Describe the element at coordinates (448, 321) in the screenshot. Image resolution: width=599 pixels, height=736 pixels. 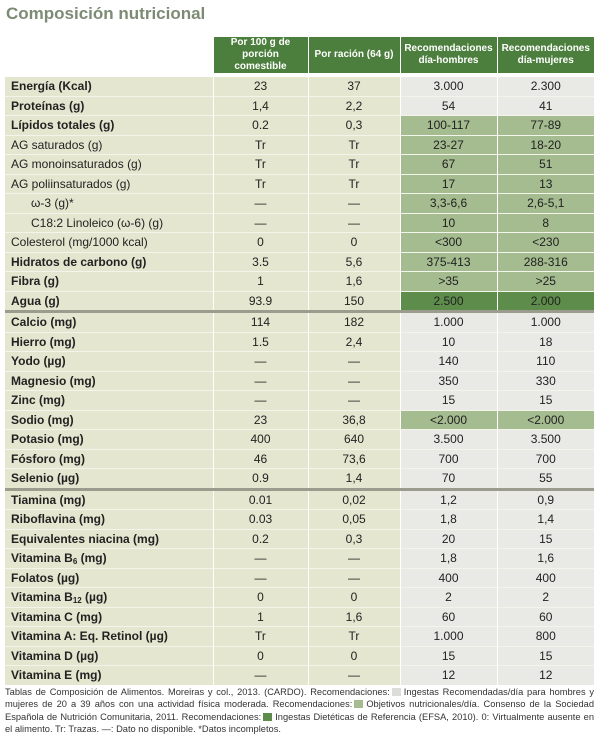
I see `table-cell: 1.000` at that location.